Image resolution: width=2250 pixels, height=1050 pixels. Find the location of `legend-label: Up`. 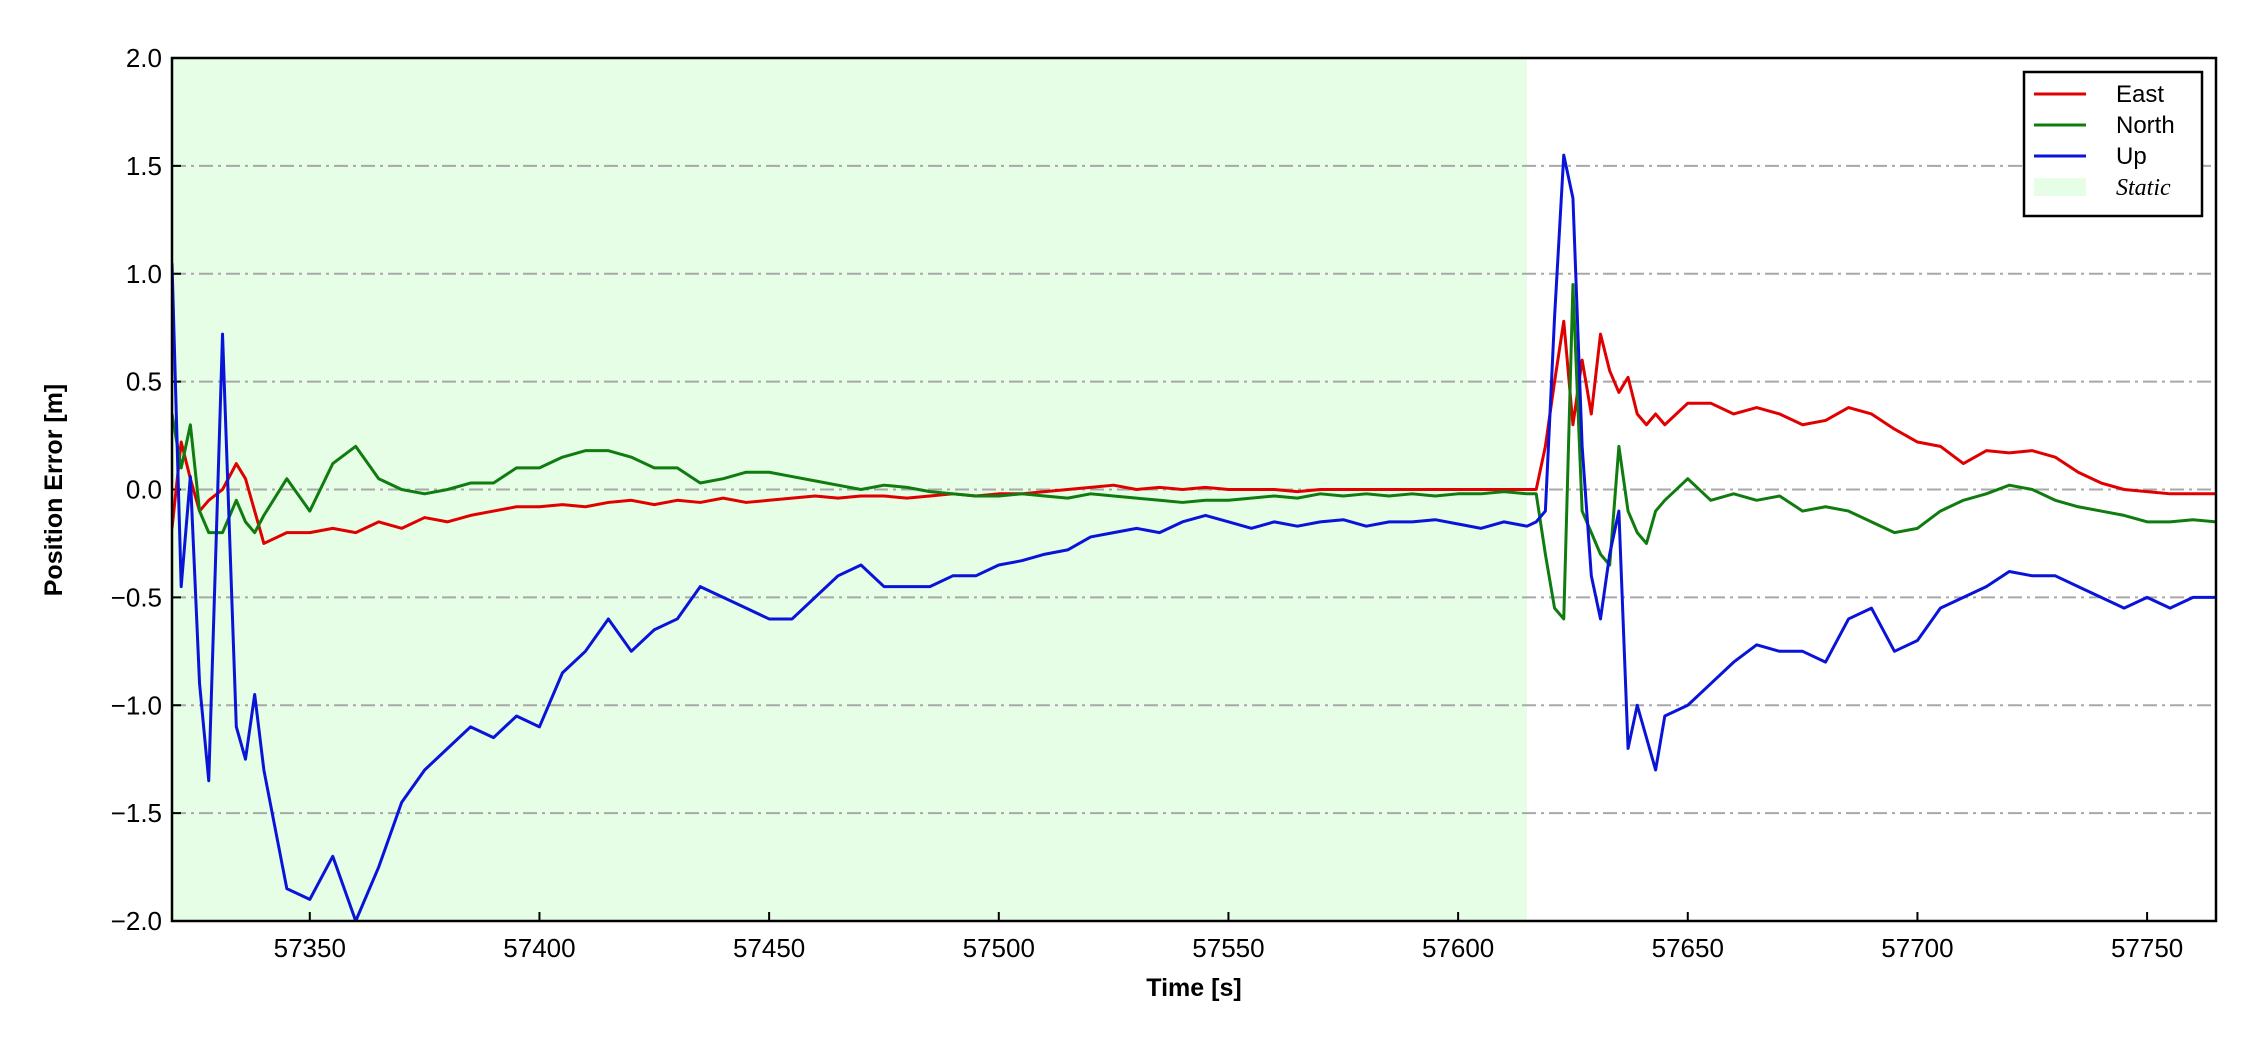

legend-label: Up is located at coordinates (2131, 156).